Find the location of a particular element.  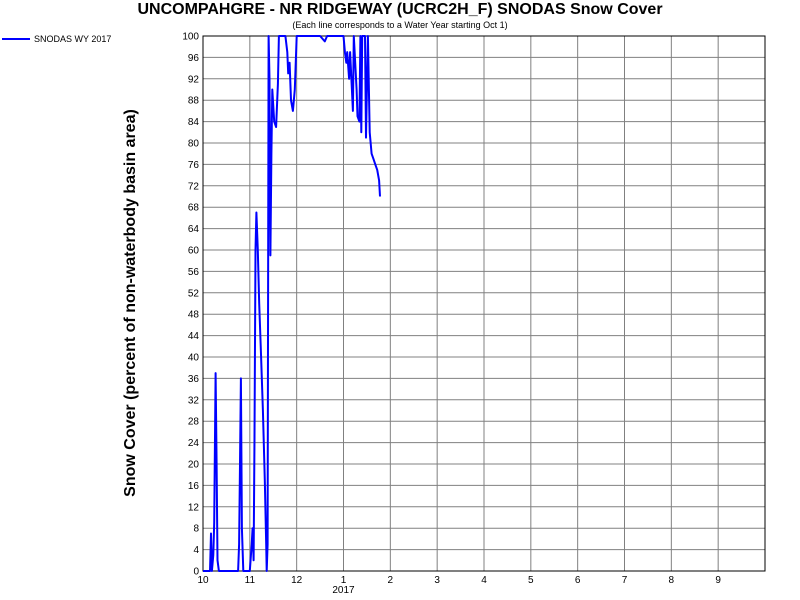

legend: SNODAS WY 2017 is located at coordinates (56, 39).